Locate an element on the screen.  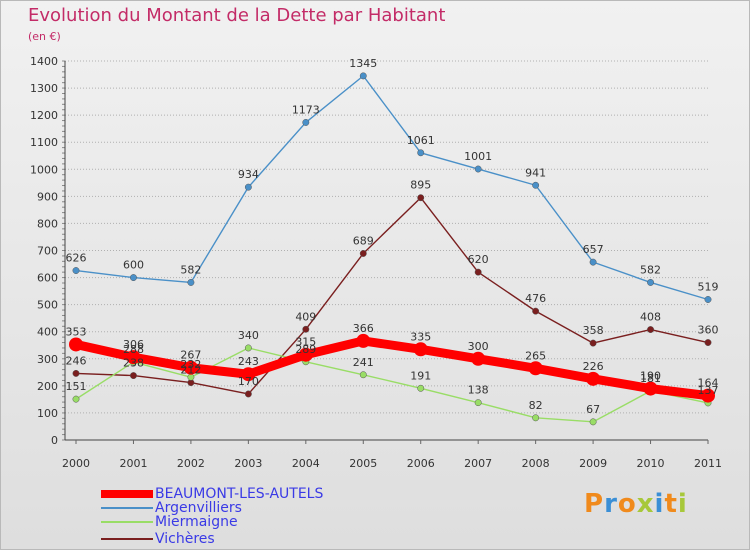
data-label-1: 1061 is located at coordinates (421, 140).